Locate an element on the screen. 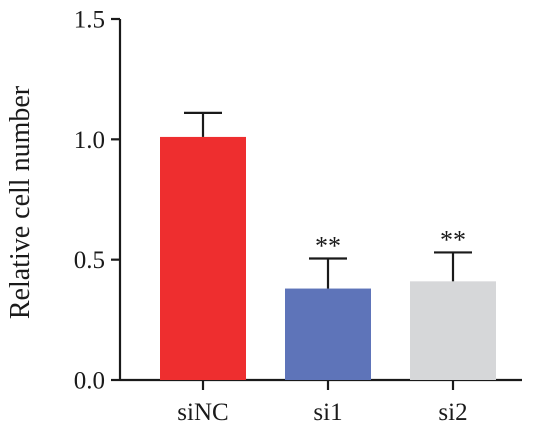 This screenshot has height=441, width=541. y-tick-label: 1.0 is located at coordinates (89, 140).